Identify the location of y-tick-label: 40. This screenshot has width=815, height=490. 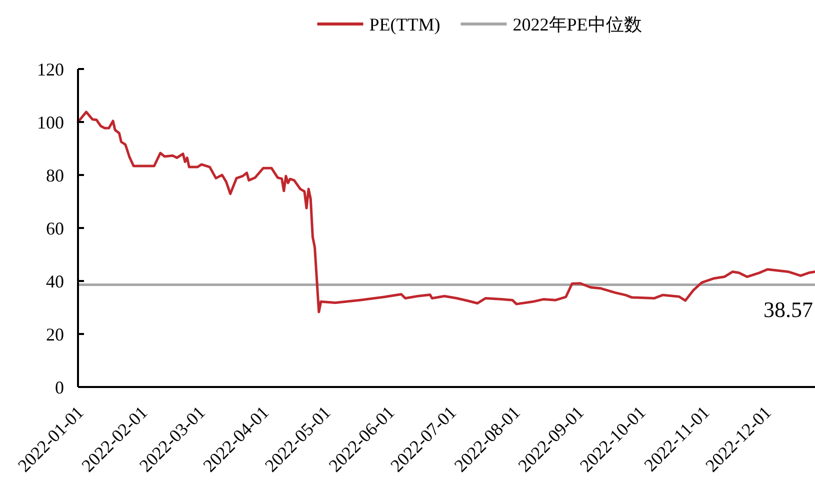
(55, 281).